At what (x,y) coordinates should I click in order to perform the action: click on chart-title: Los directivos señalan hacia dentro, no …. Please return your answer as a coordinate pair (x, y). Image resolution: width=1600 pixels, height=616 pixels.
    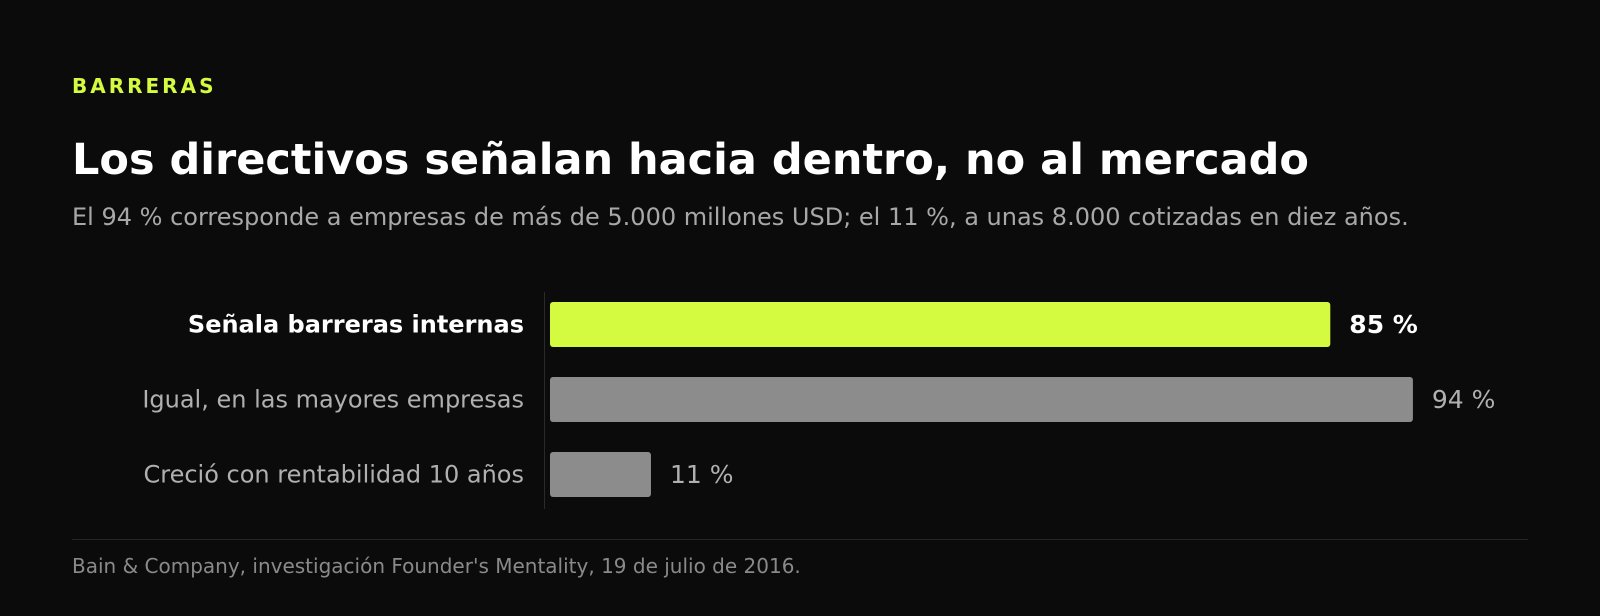
    Looking at the image, I should click on (690, 160).